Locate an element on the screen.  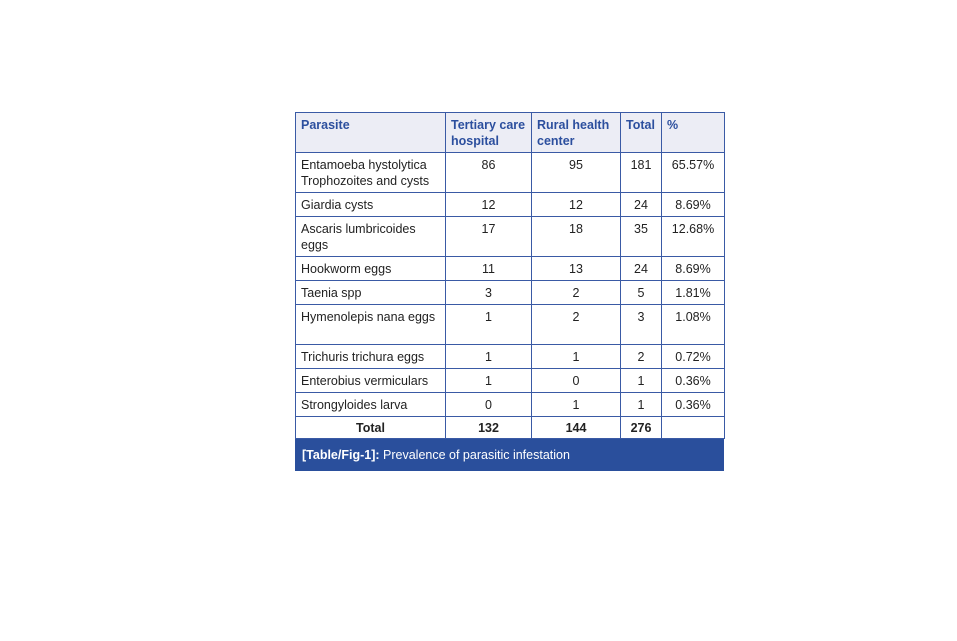
total-label: Total is located at coordinates (370, 427).